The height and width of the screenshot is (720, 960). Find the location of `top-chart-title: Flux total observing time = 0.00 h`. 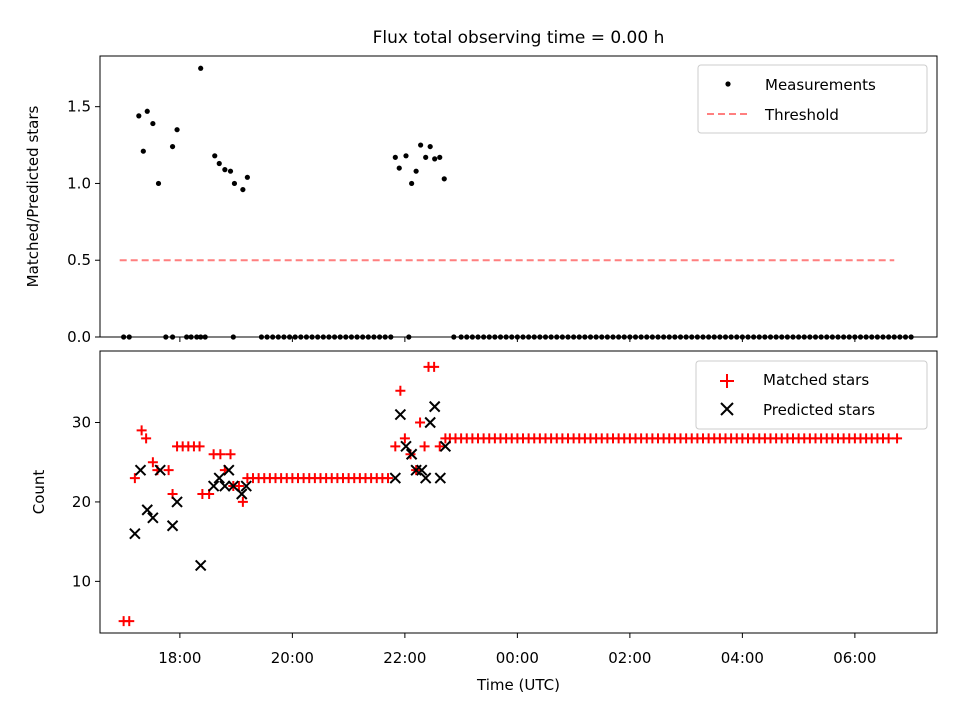

top-chart-title: Flux total observing time = 0.00 h is located at coordinates (519, 38).